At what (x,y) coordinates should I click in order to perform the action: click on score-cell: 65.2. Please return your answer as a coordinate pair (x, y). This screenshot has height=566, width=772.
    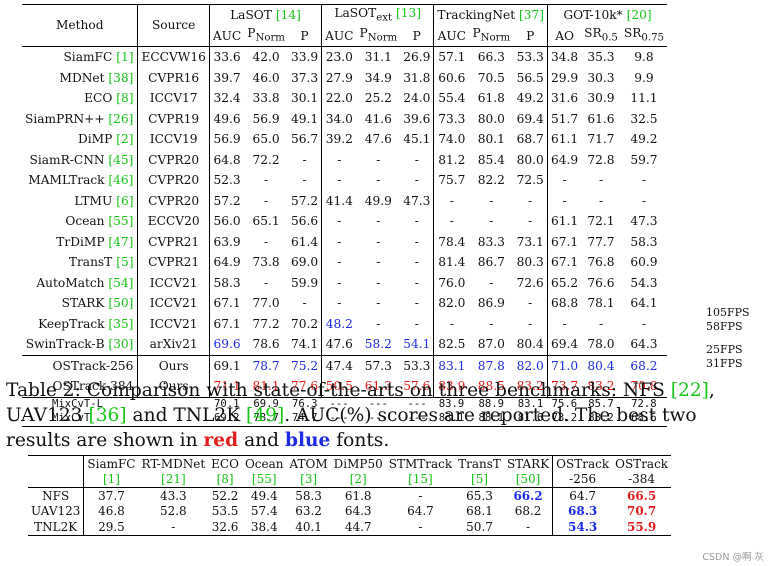
    Looking at the image, I should click on (564, 282).